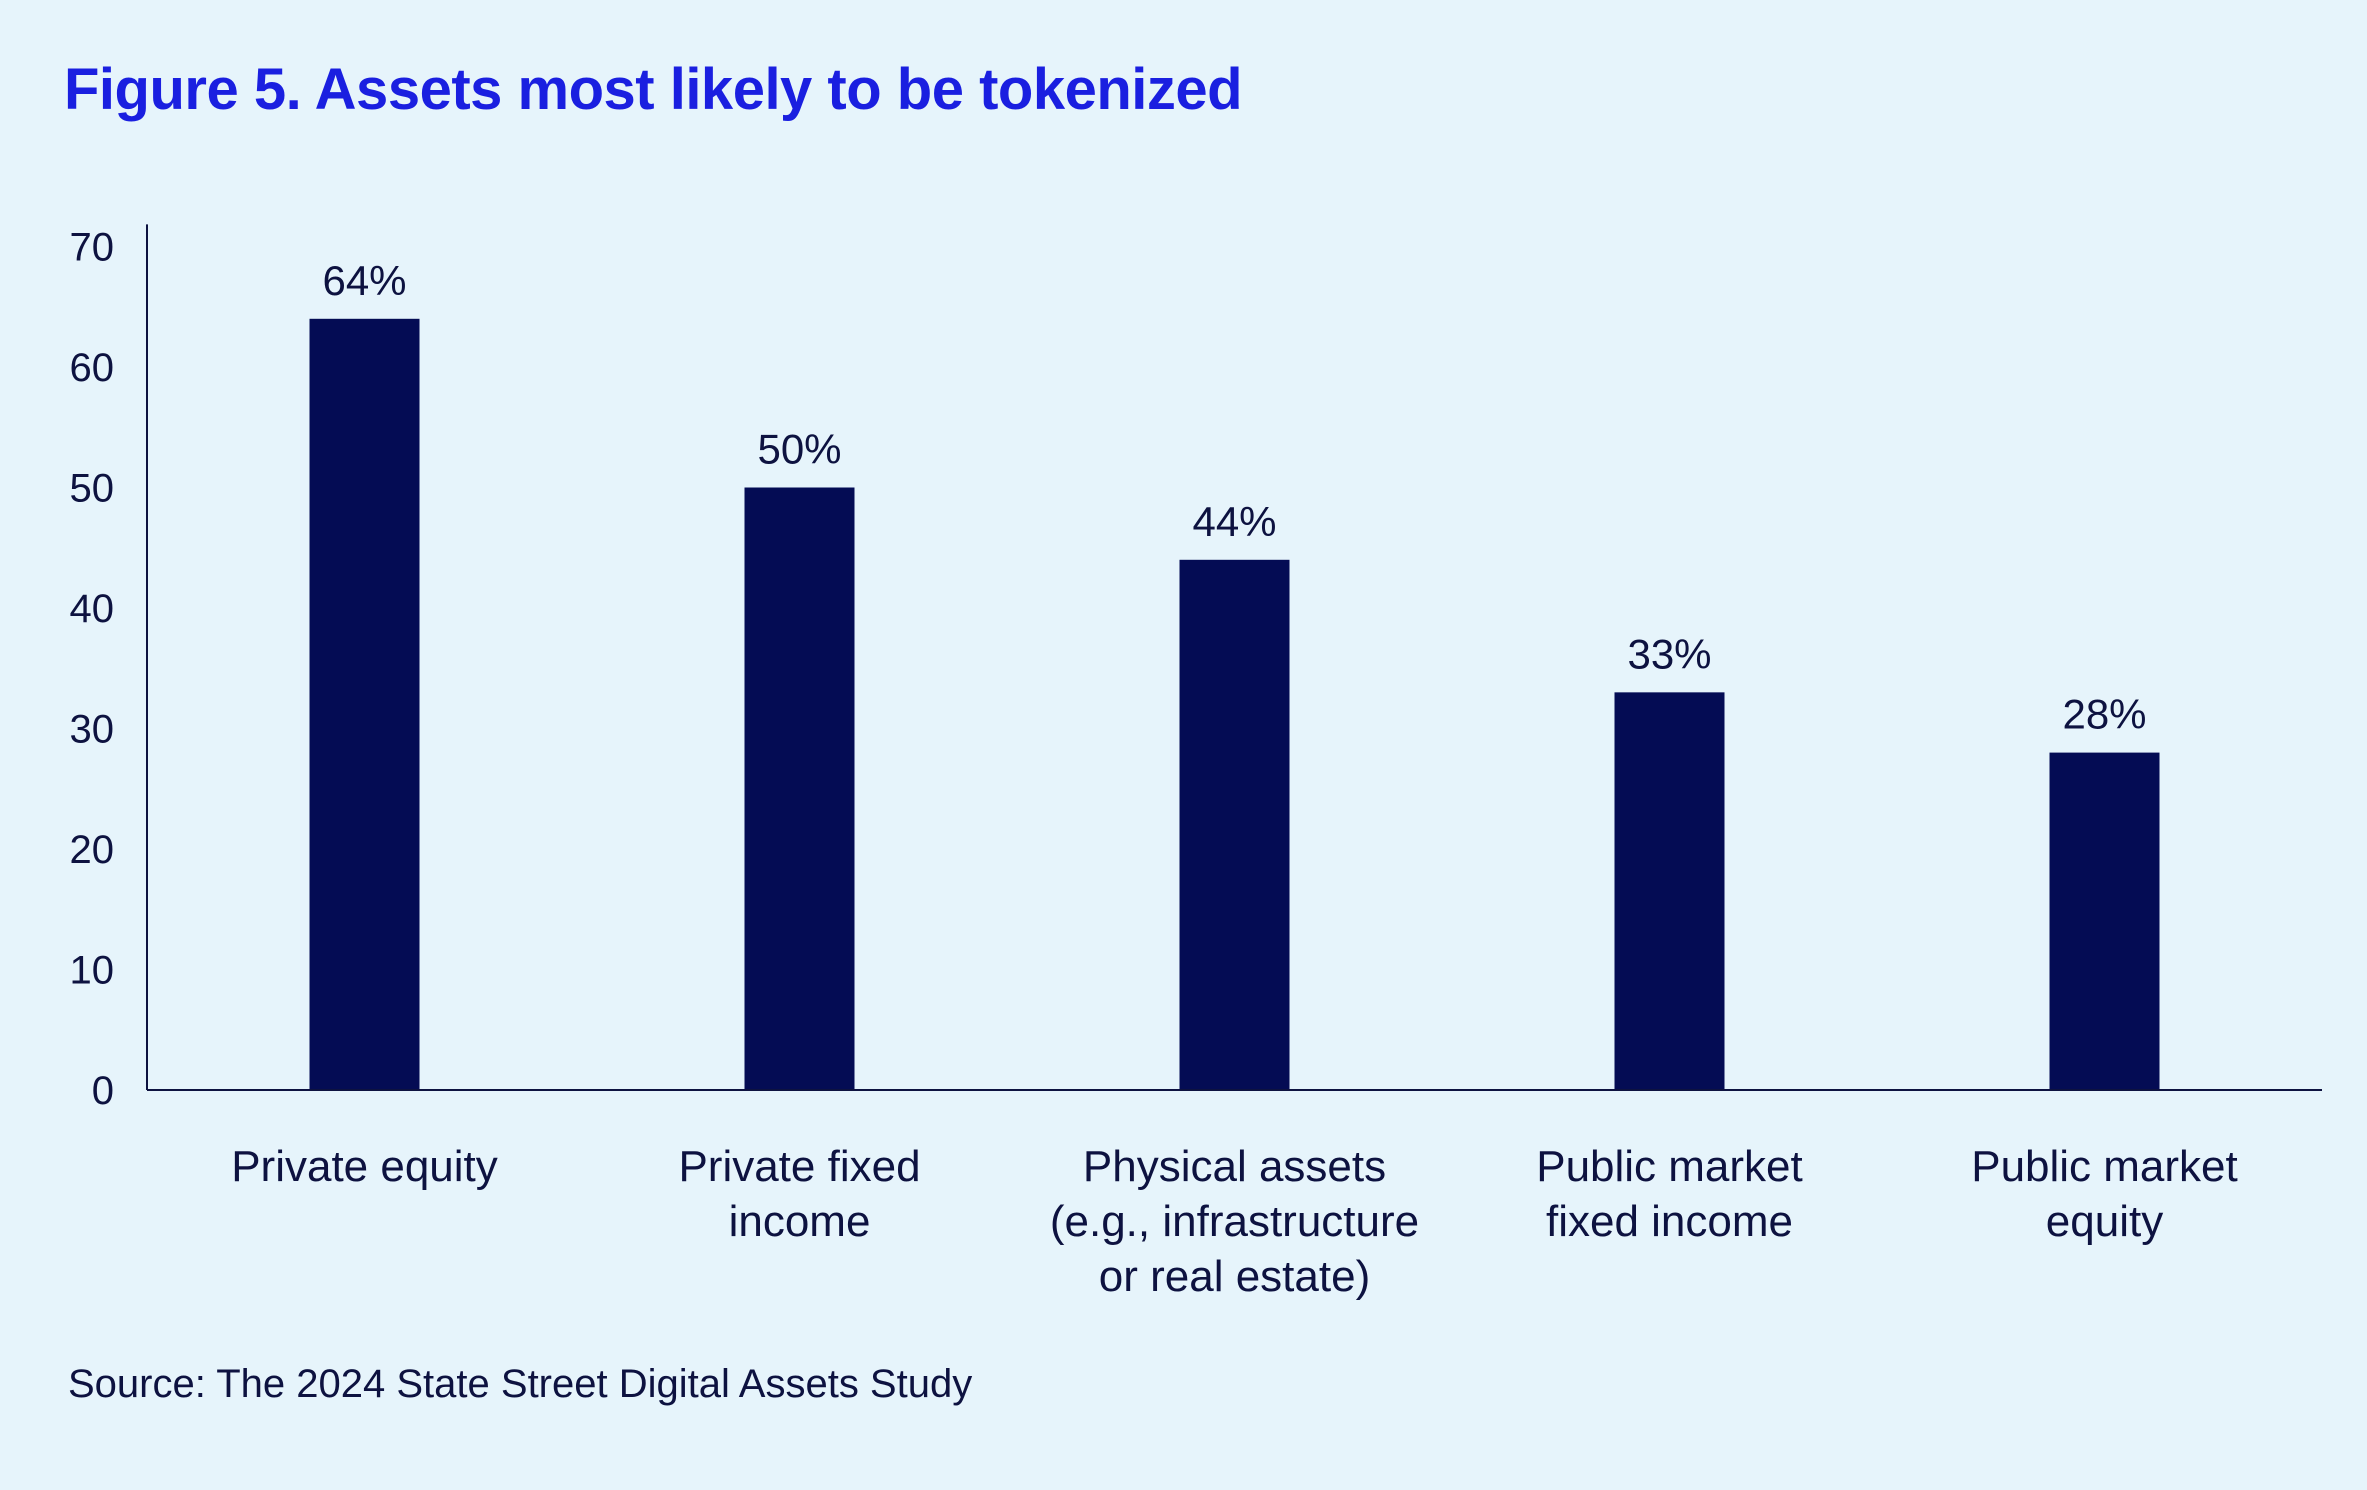 Image resolution: width=2367 pixels, height=1490 pixels. I want to click on y-axis-ticks: 0 10 20 30 40 50 60 70, so click(92, 670).